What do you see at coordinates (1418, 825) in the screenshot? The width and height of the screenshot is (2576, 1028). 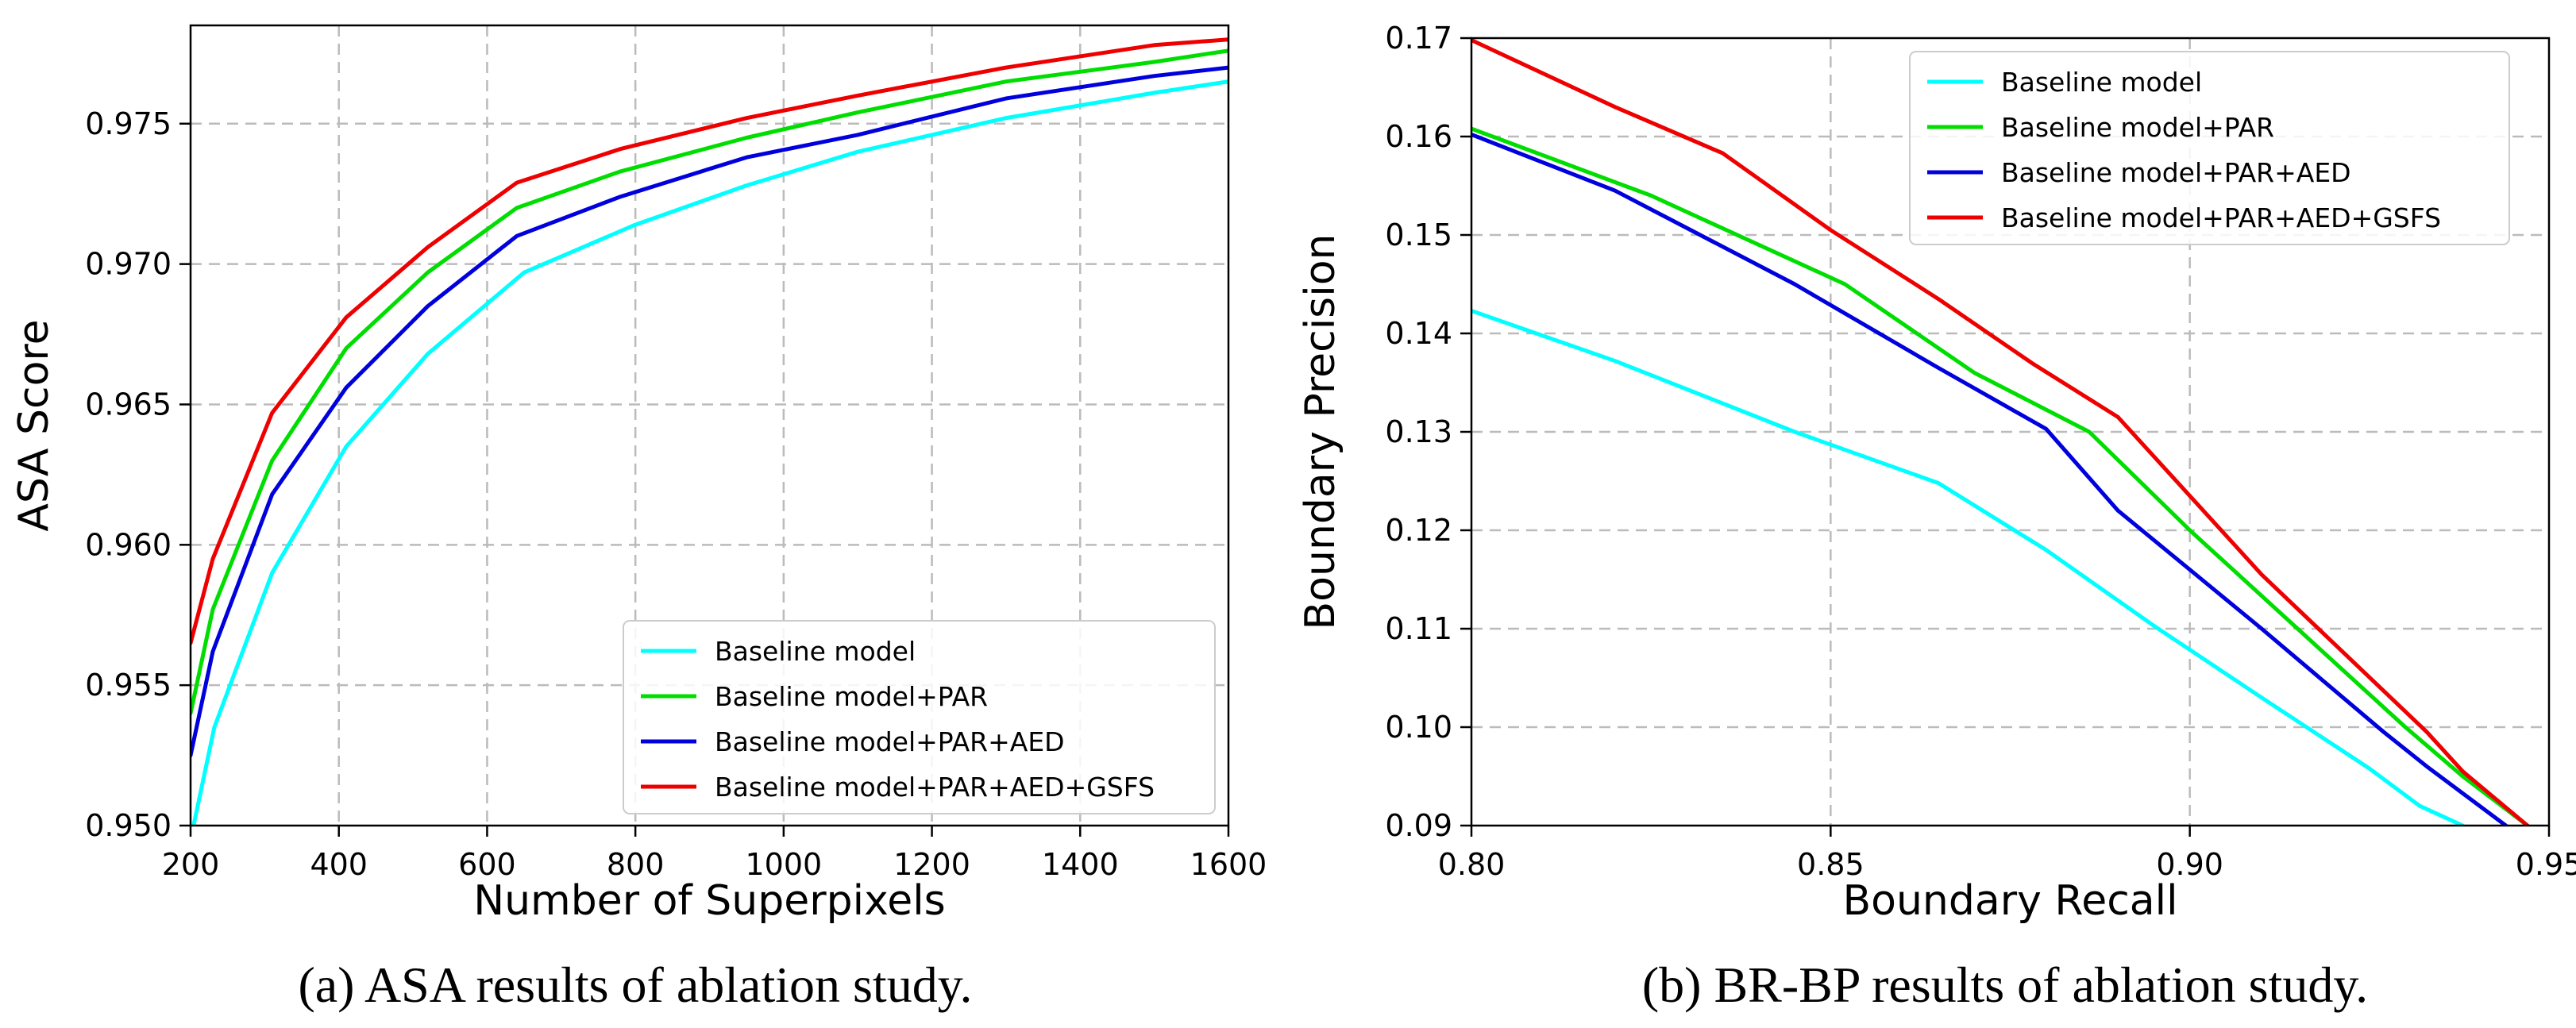 I see `brbp-y-tick-label: 0.09` at bounding box center [1418, 825].